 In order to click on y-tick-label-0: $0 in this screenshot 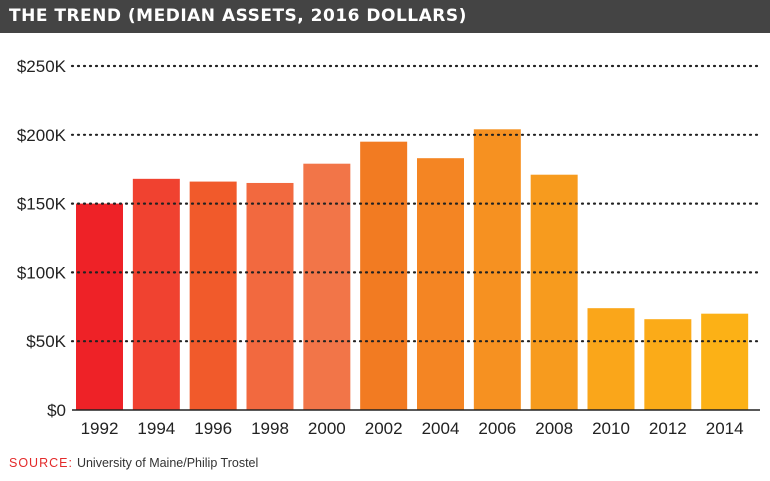, I will do `click(56, 410)`.